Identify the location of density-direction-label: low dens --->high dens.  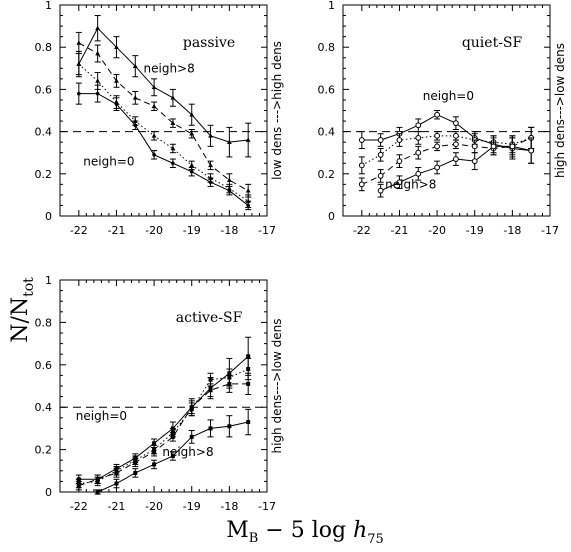
(277, 110).